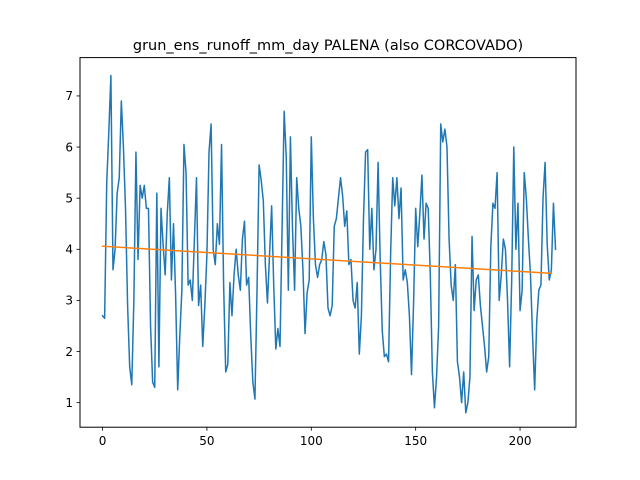 This screenshot has width=640, height=480. I want to click on y-tick-label: 3, so click(69, 301).